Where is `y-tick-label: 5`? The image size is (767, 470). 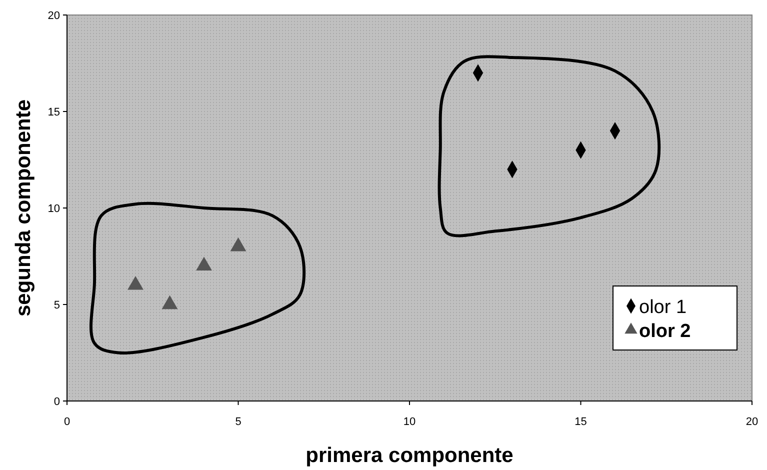
y-tick-label: 5 is located at coordinates (57, 306).